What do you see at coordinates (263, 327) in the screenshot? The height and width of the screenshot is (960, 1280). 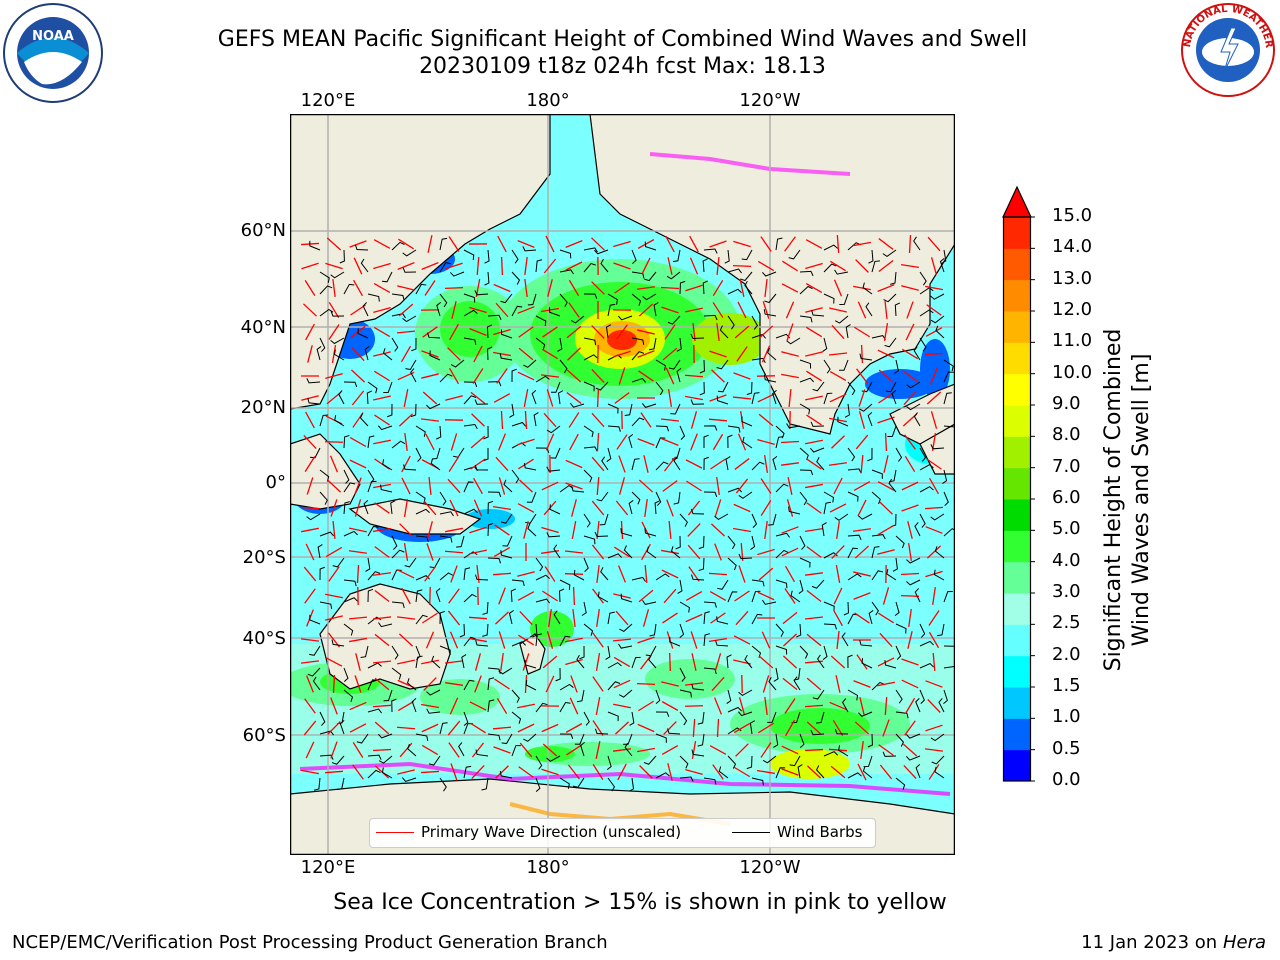 I see `lat-label-40n: 40°N` at bounding box center [263, 327].